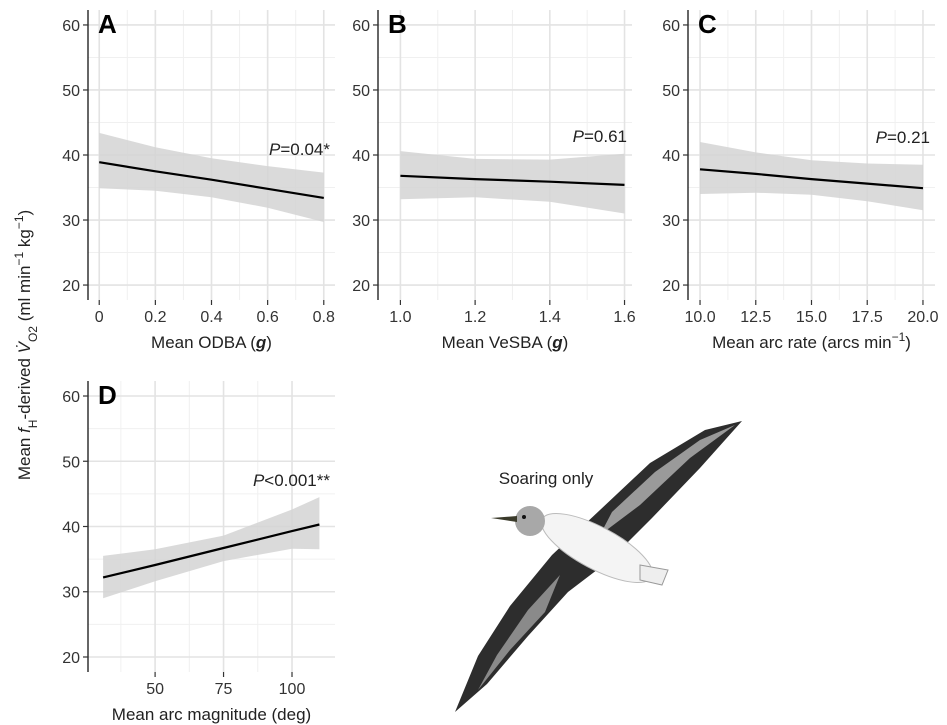 The height and width of the screenshot is (725, 947). I want to click on y-axis-label-part: -derived, so click(24, 386).